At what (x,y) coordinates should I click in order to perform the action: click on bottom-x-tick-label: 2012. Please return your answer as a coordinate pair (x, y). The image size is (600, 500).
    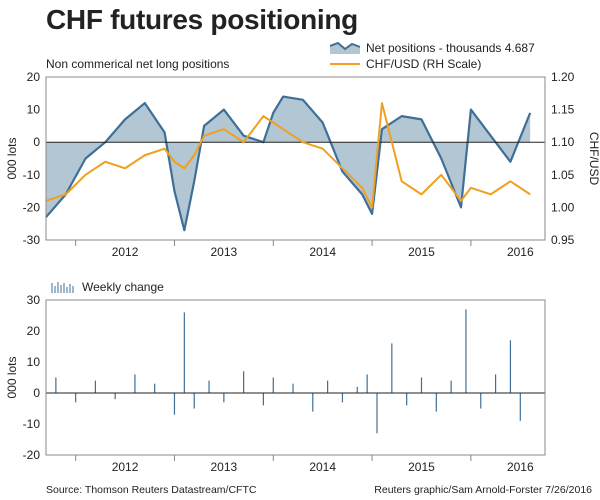
    Looking at the image, I should click on (125, 467).